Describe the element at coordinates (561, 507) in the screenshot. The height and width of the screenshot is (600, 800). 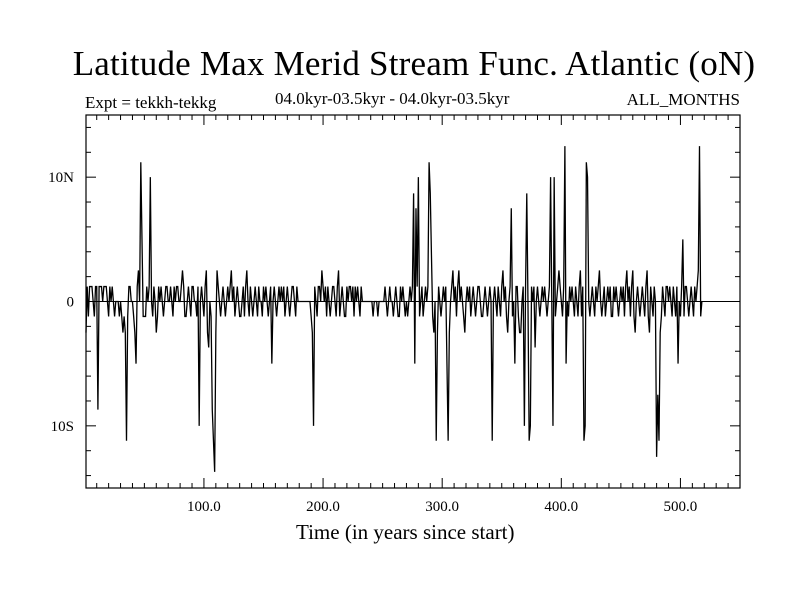
I see `x-tick-label: 400.0` at that location.